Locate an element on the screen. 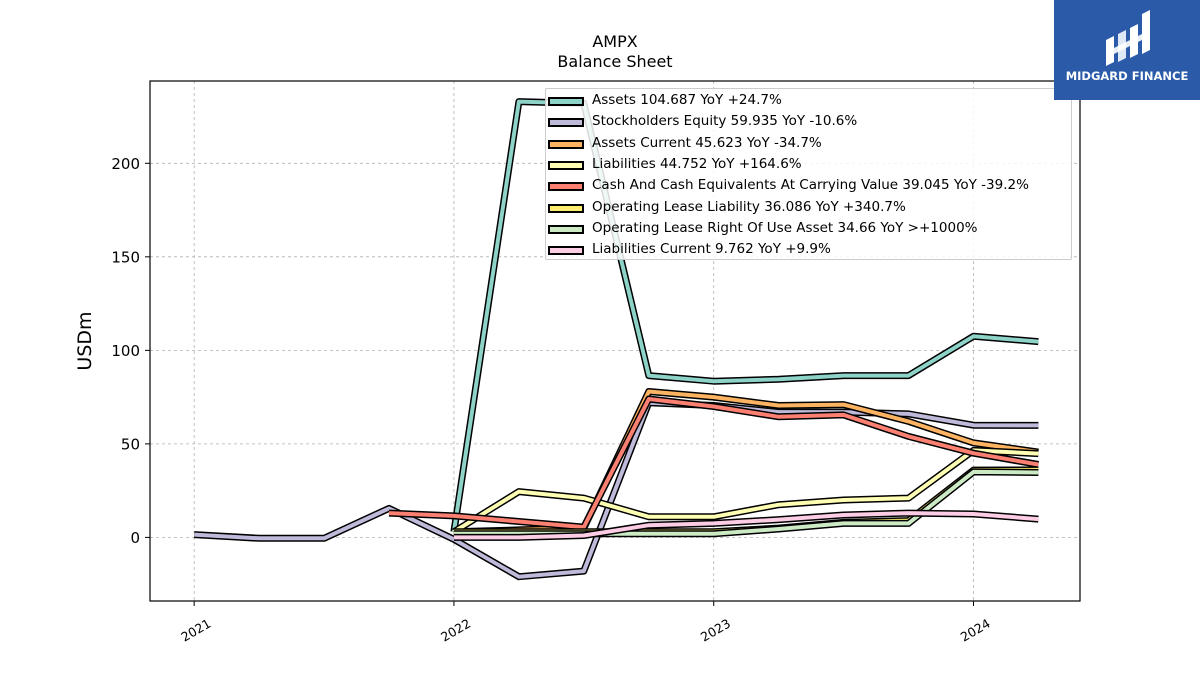 The width and height of the screenshot is (1200, 675). x-tick-label: 2024 is located at coordinates (975, 630).